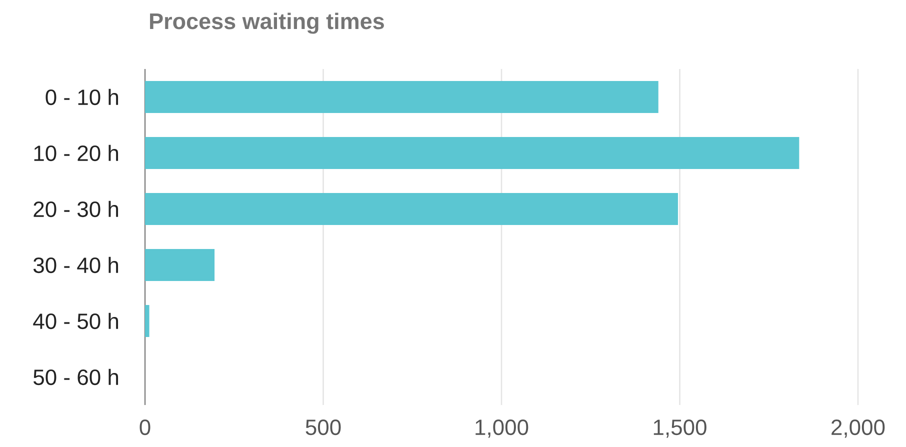  What do you see at coordinates (680, 429) in the screenshot?
I see `x-tick-label: 1,500` at bounding box center [680, 429].